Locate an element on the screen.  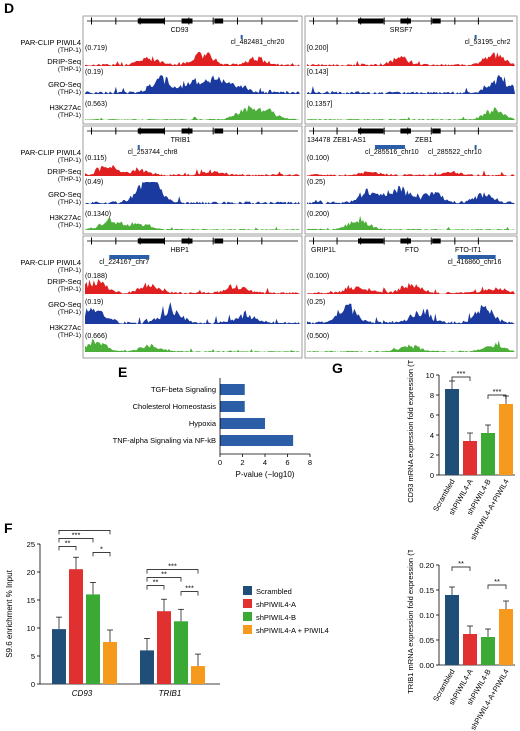
track-label: H3K27Ac (THP-1) is located at coordinates (41, 112).